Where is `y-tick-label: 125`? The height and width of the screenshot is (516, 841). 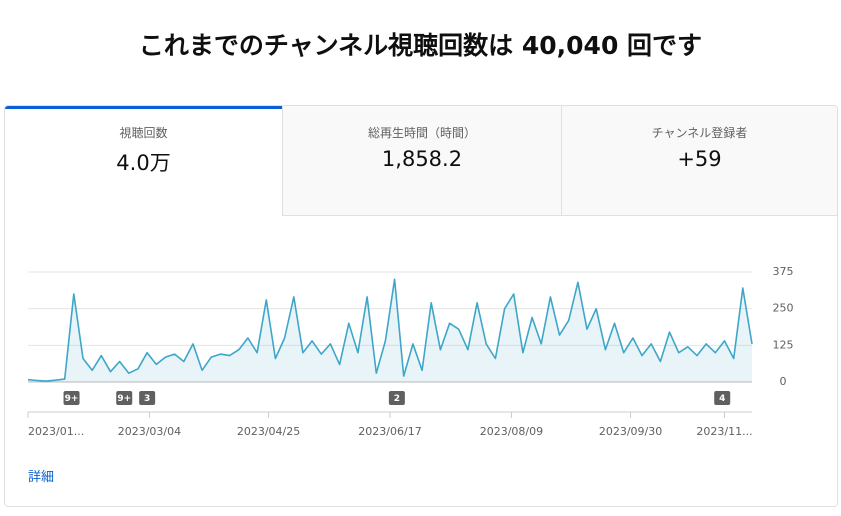 y-tick-label: 125 is located at coordinates (783, 344).